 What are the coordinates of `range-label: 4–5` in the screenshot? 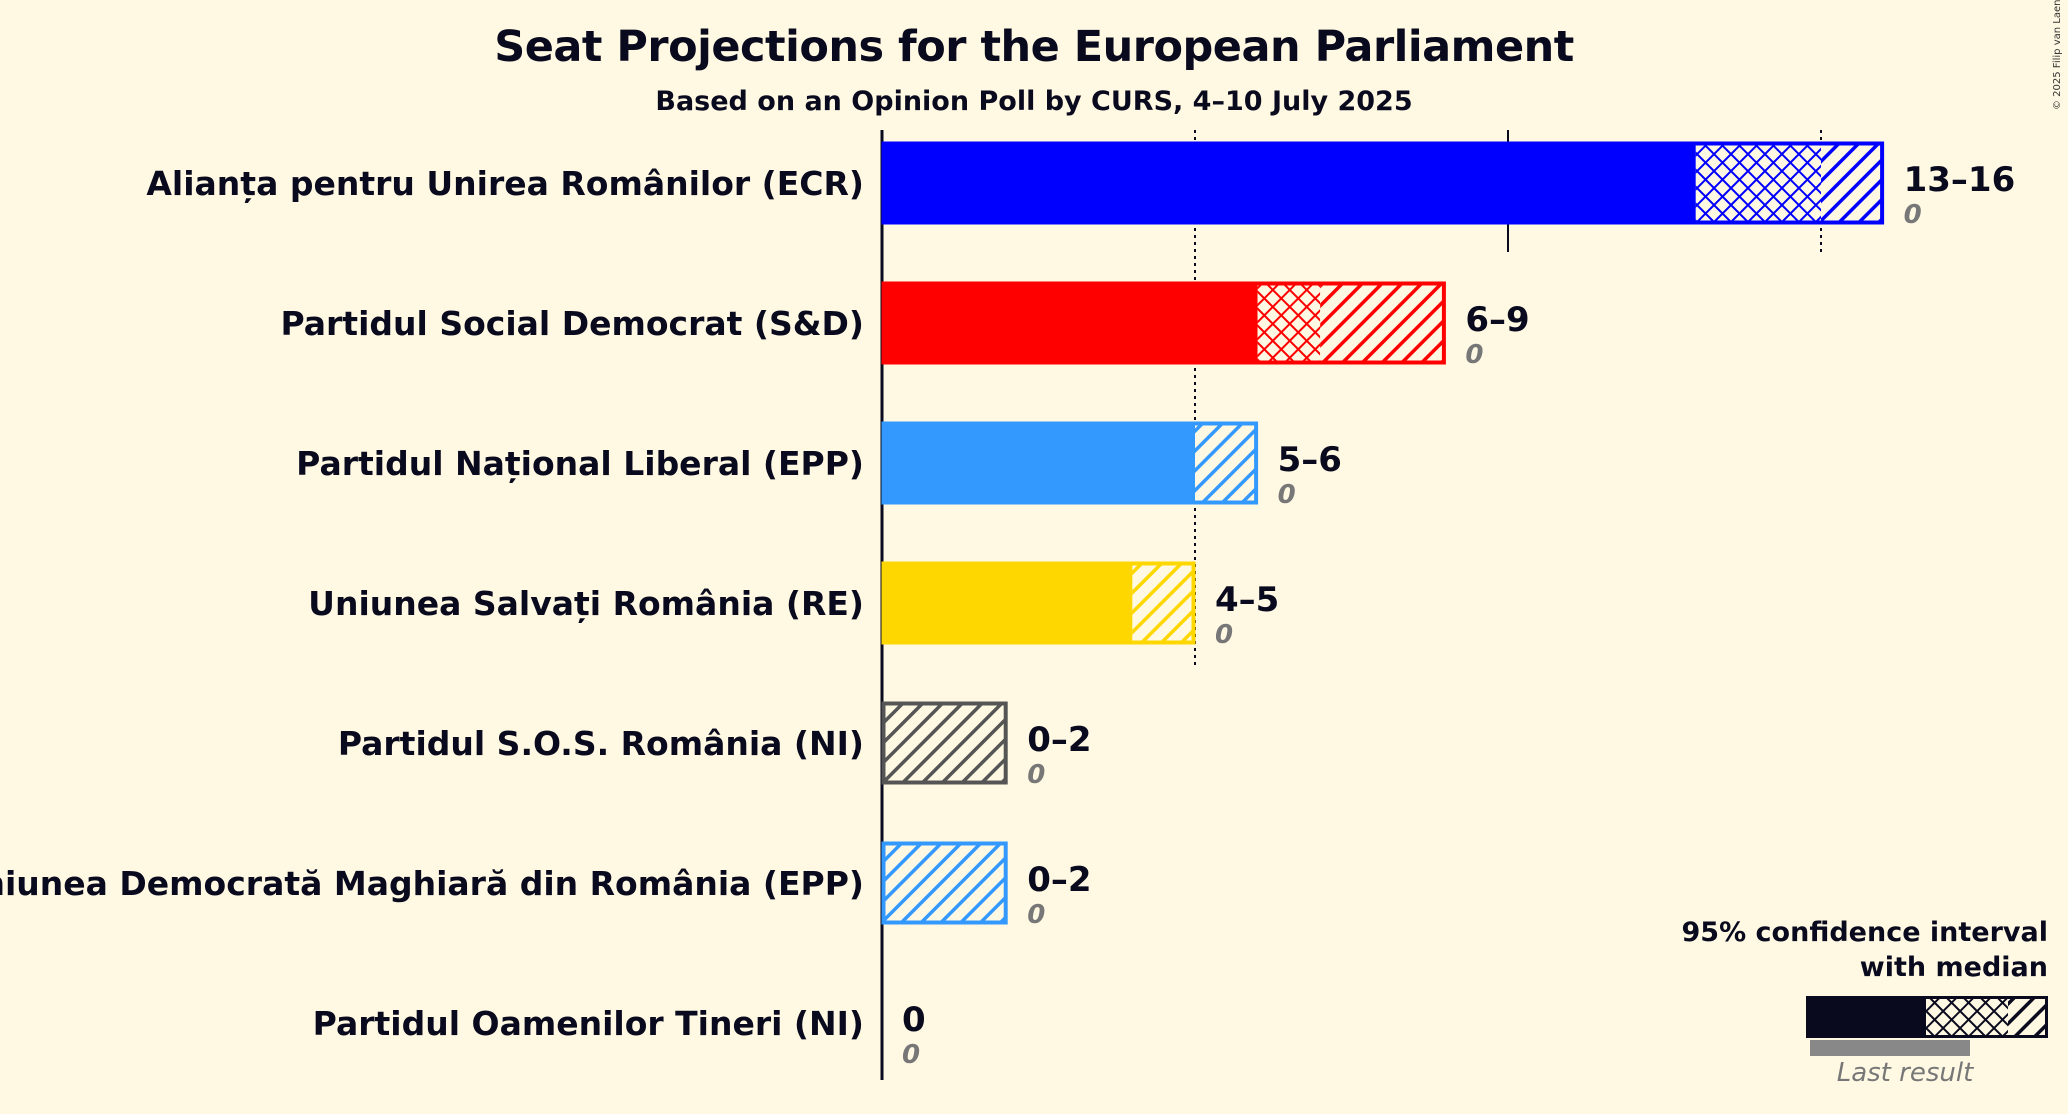 It's located at (1247, 600).